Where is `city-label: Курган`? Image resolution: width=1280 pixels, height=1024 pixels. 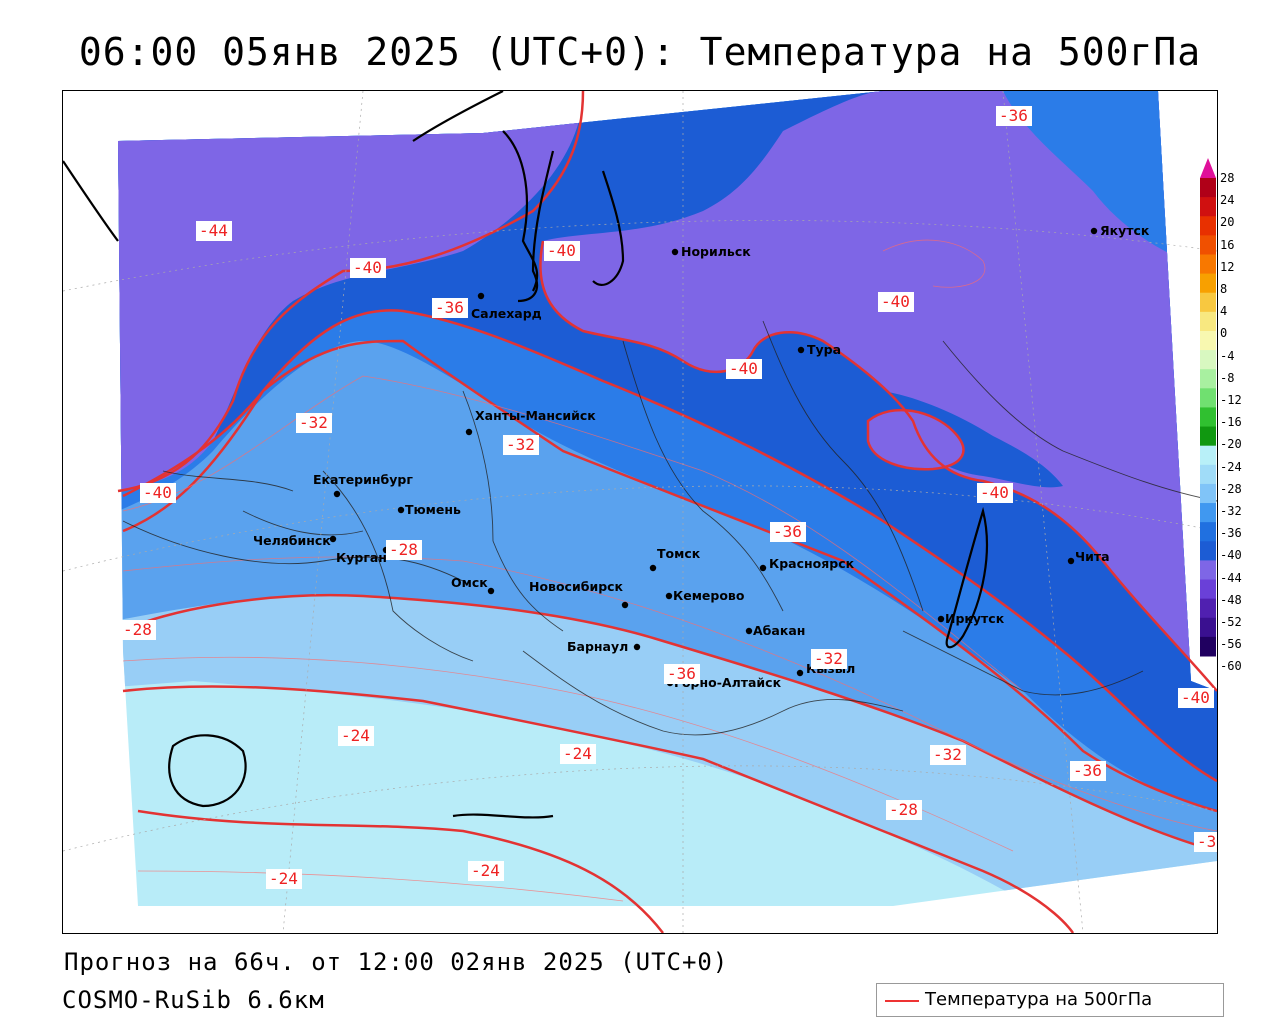
city-label: Курган is located at coordinates (361, 557).